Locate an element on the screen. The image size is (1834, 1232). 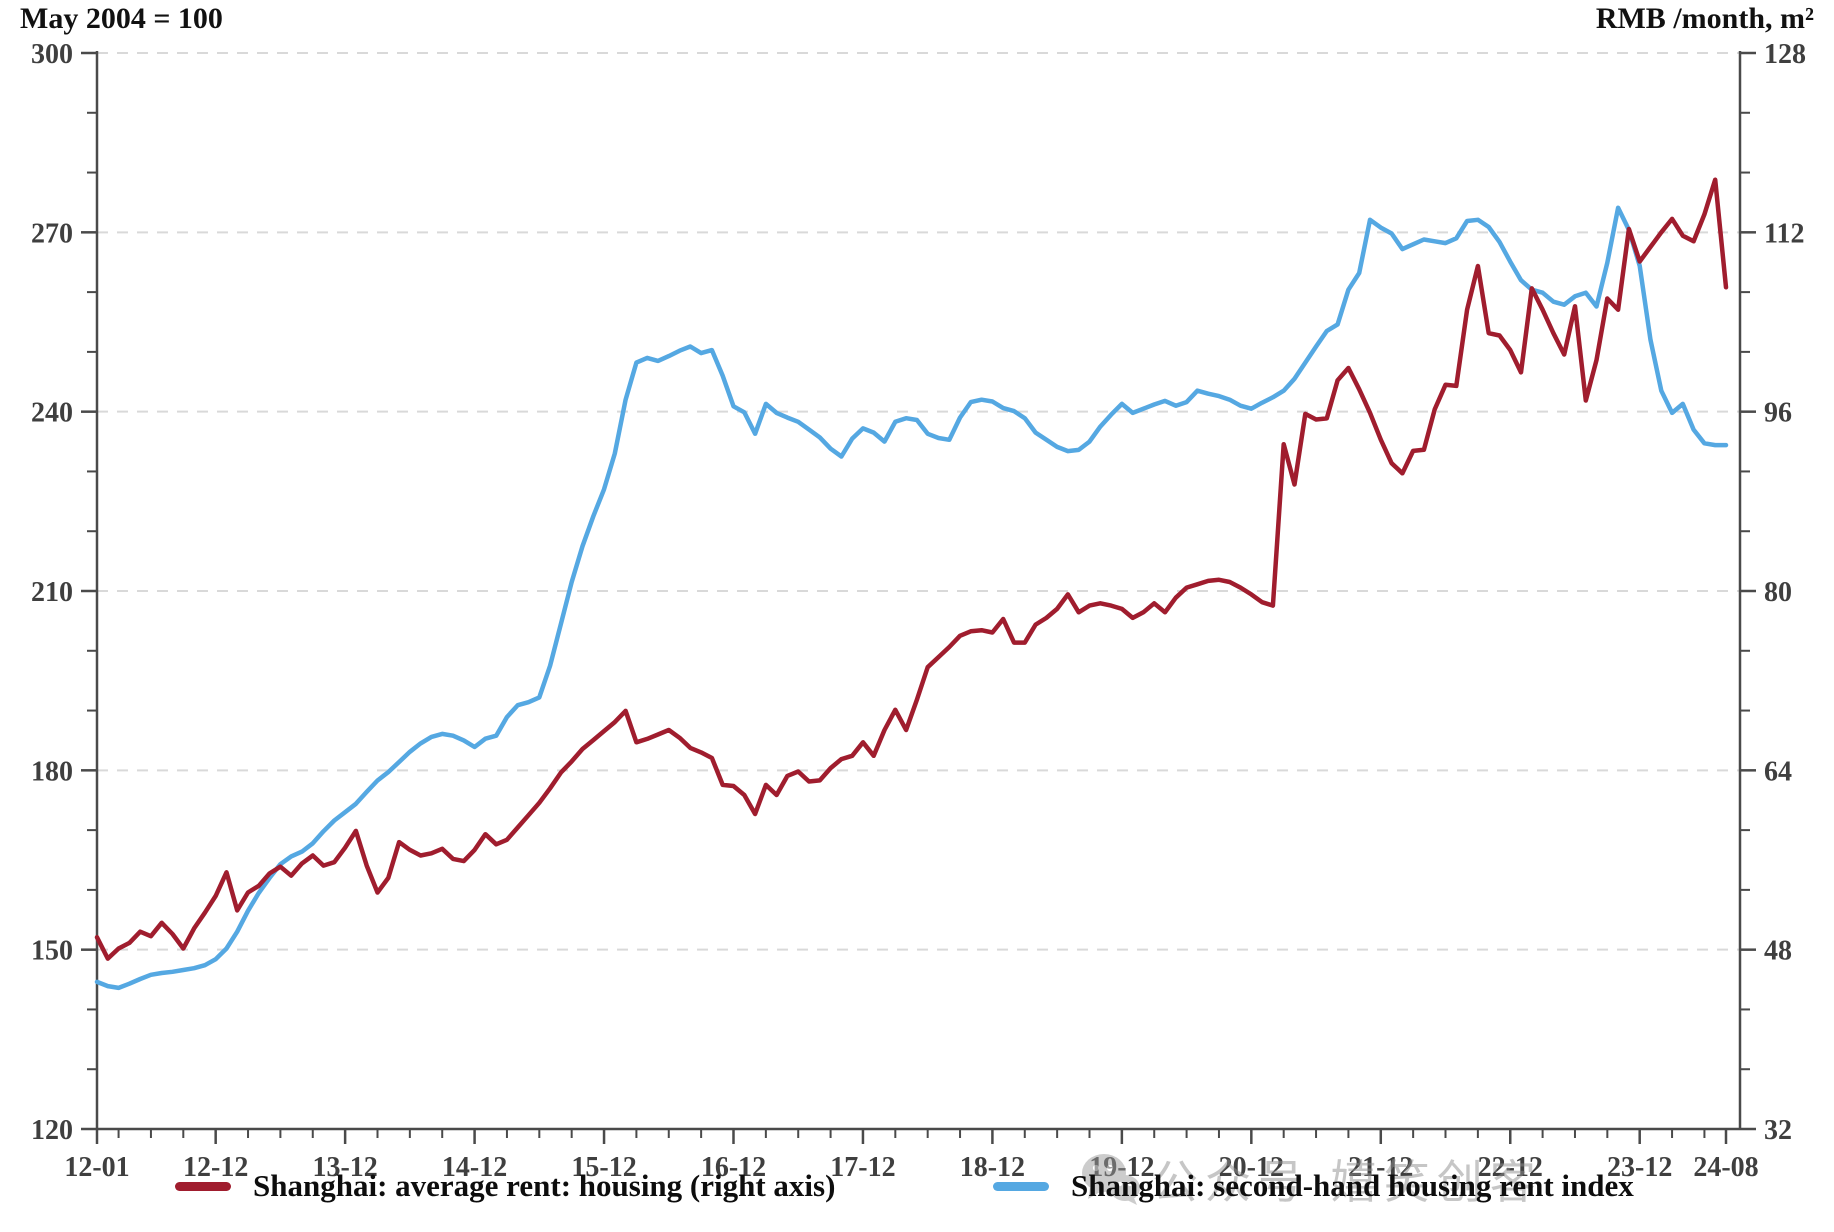
x-axis-tick-label: 20-12 is located at coordinates (1251, 1167).